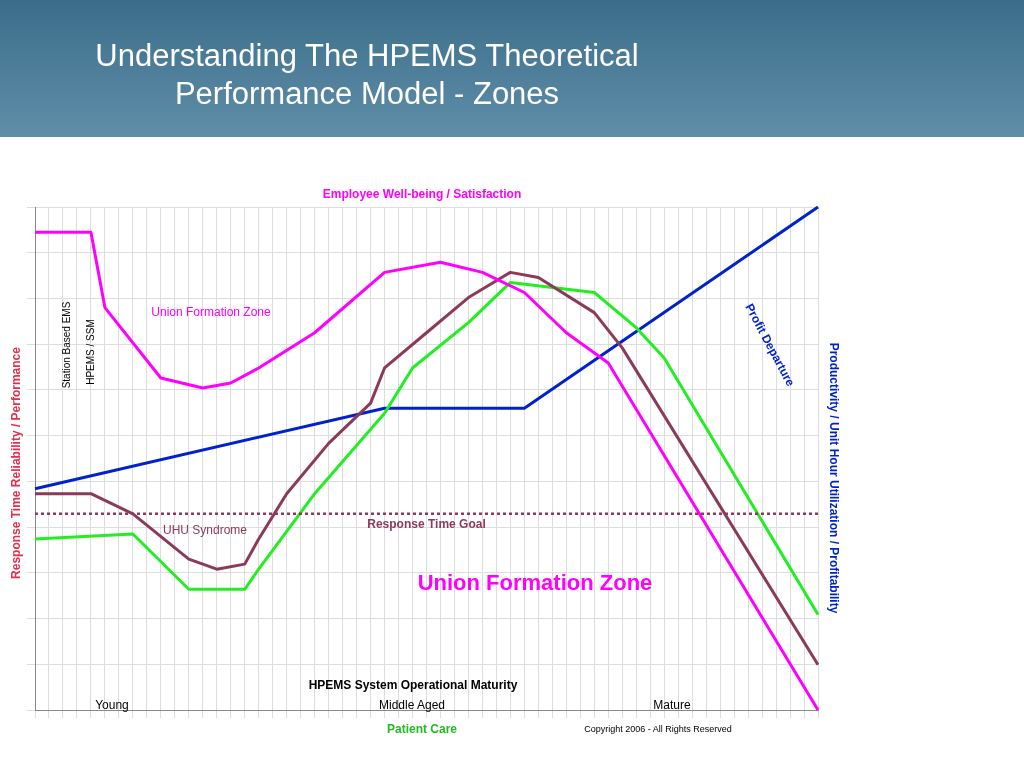 Image resolution: width=1024 pixels, height=768 pixels. Describe the element at coordinates (426, 523) in the screenshot. I see `ref-line-label: Response Time Goal` at that location.